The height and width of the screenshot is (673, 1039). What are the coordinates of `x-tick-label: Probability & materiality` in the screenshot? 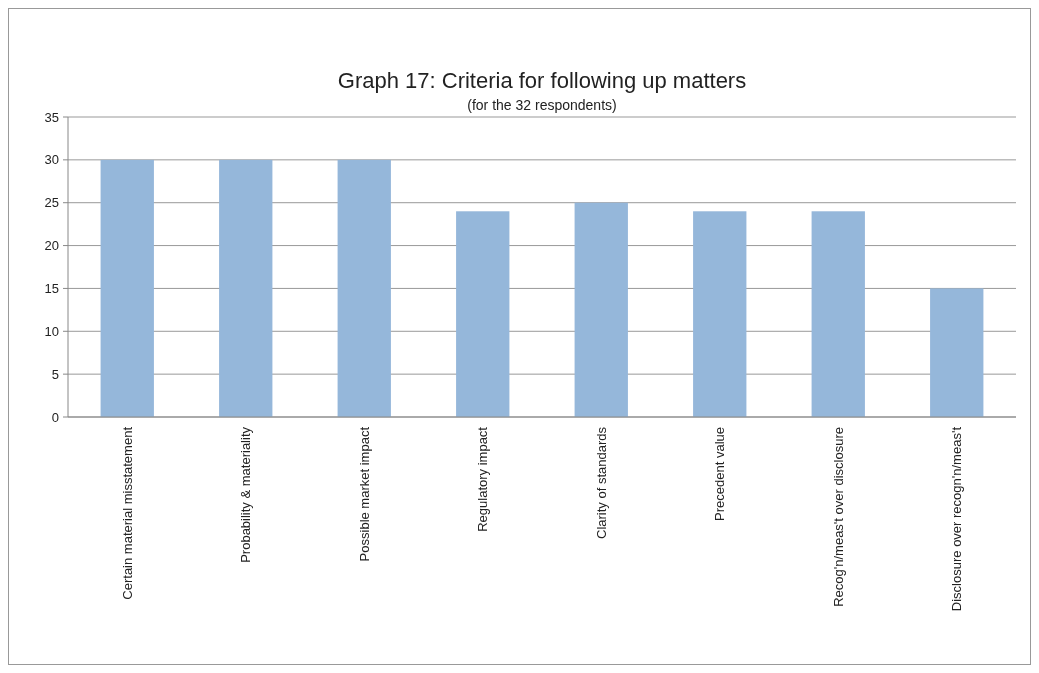 It's located at (246, 494).